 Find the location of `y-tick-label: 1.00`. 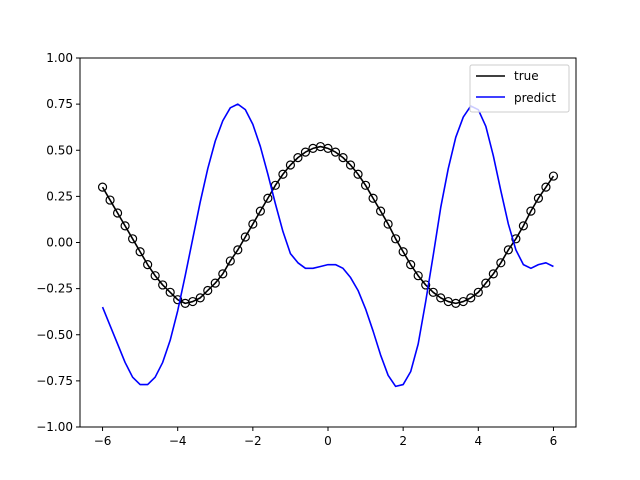

y-tick-label: 1.00 is located at coordinates (59, 58).